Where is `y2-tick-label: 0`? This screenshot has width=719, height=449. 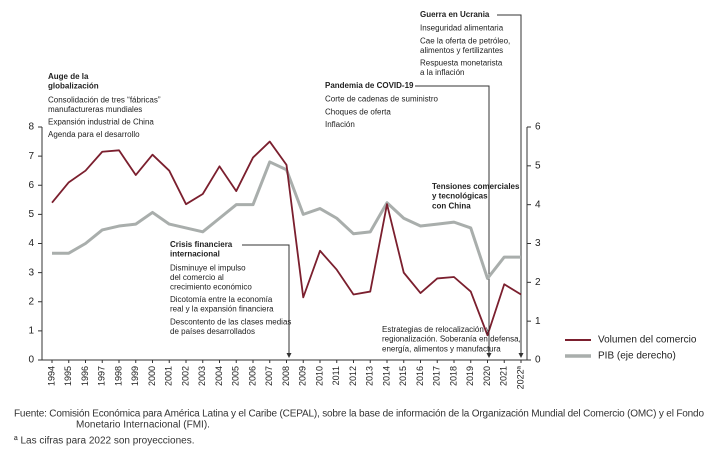
y2-tick-label: 0 is located at coordinates (538, 360).